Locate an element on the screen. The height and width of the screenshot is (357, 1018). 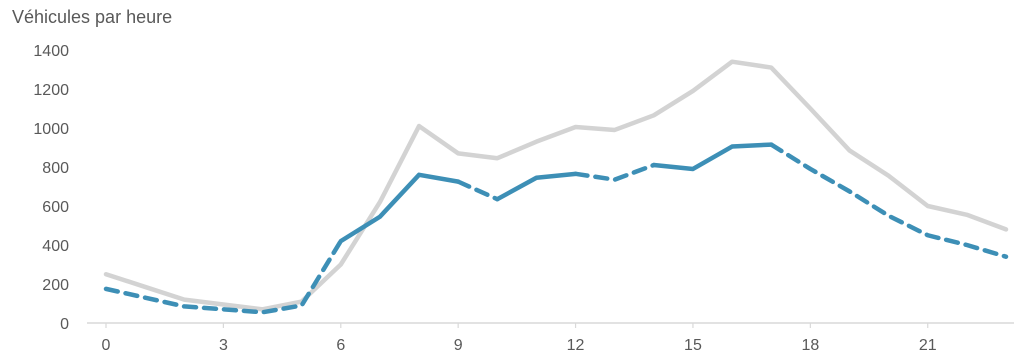
x-tick-label: 15 is located at coordinates (693, 345).